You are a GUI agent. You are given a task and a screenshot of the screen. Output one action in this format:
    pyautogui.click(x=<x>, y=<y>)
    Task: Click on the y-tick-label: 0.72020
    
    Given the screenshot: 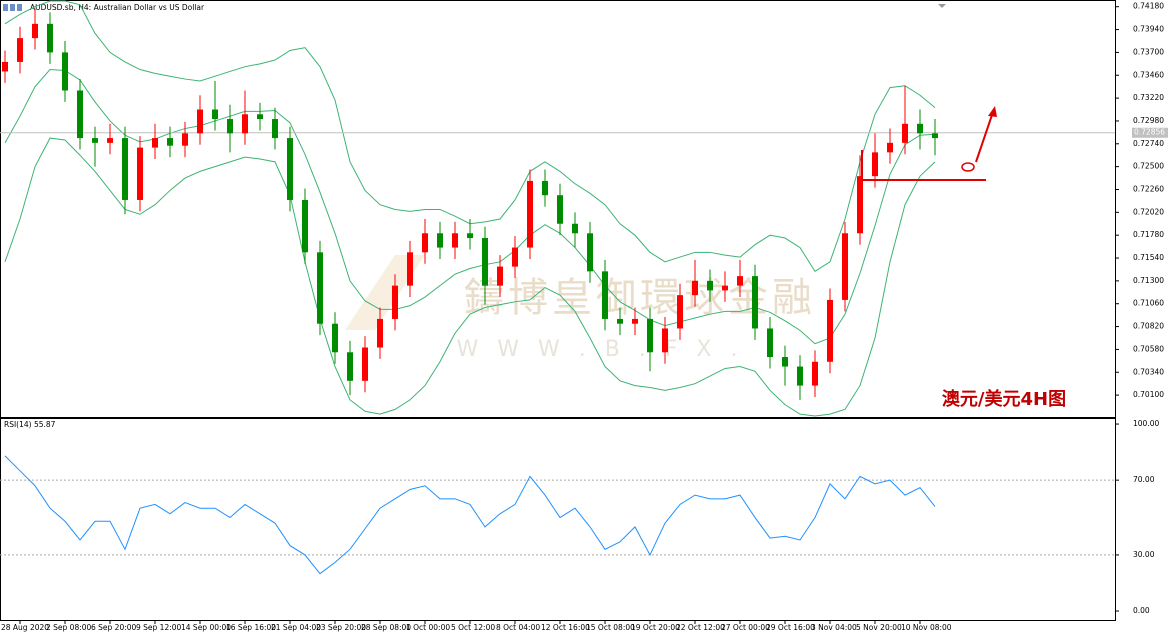 What is the action you would take?
    pyautogui.click(x=1148, y=211)
    